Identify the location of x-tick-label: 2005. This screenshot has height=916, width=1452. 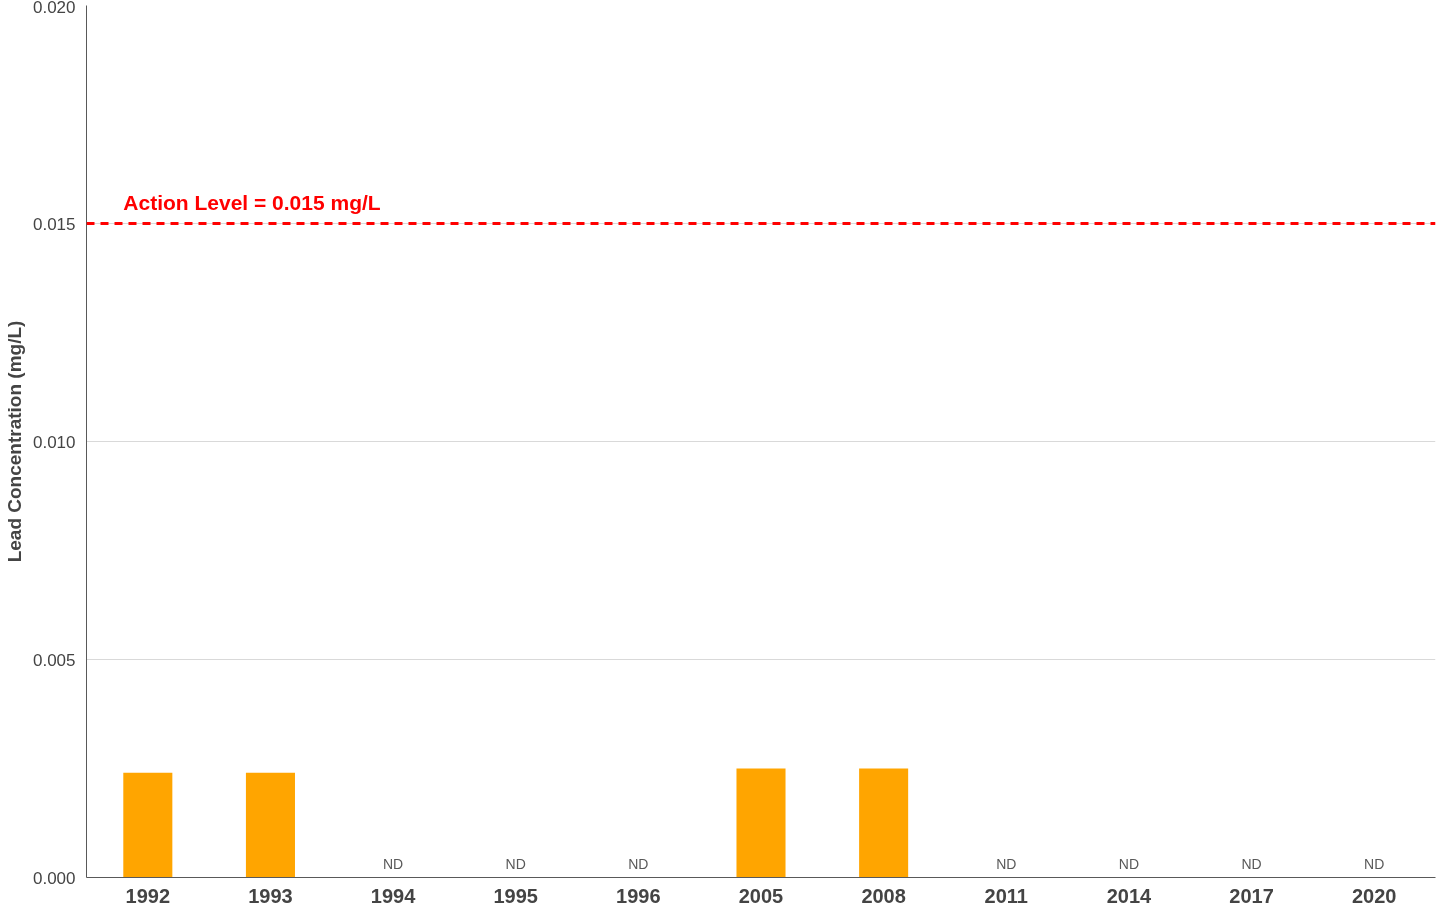
(761, 895).